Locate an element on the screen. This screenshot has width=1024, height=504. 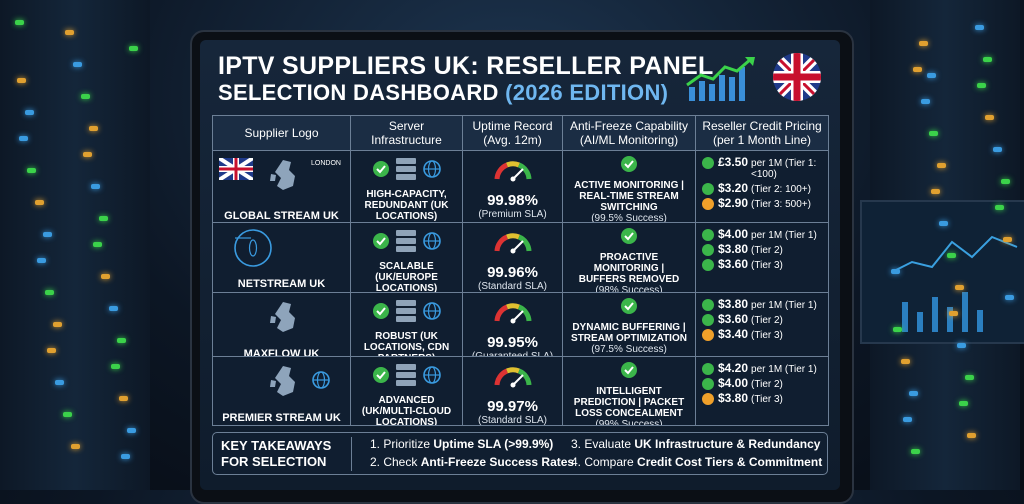
price: $4.20 is located at coordinates (733, 368).